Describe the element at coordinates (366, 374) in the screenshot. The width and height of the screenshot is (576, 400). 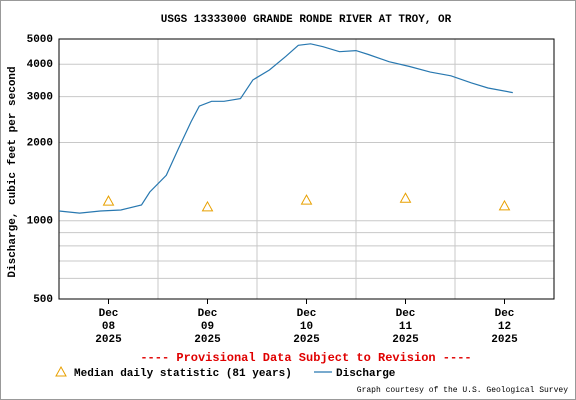
I see `legend-label: Discharge` at that location.